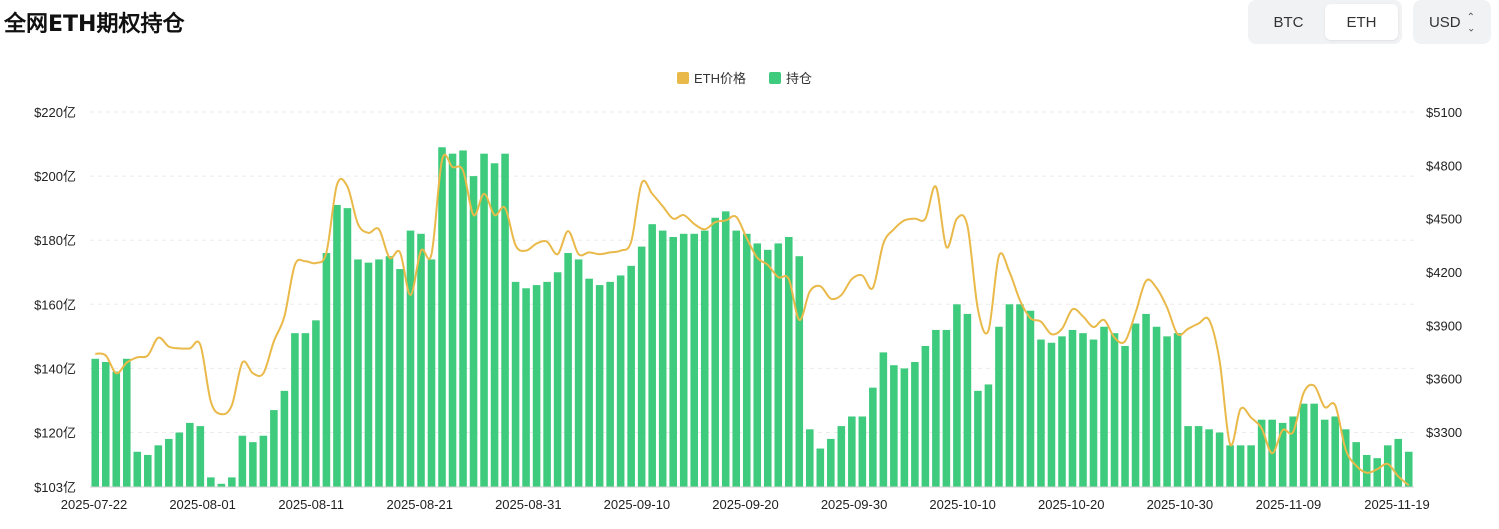 Image resolution: width=1499 pixels, height=529 pixels. I want to click on left-axis-tick: $120亿, so click(55, 433).